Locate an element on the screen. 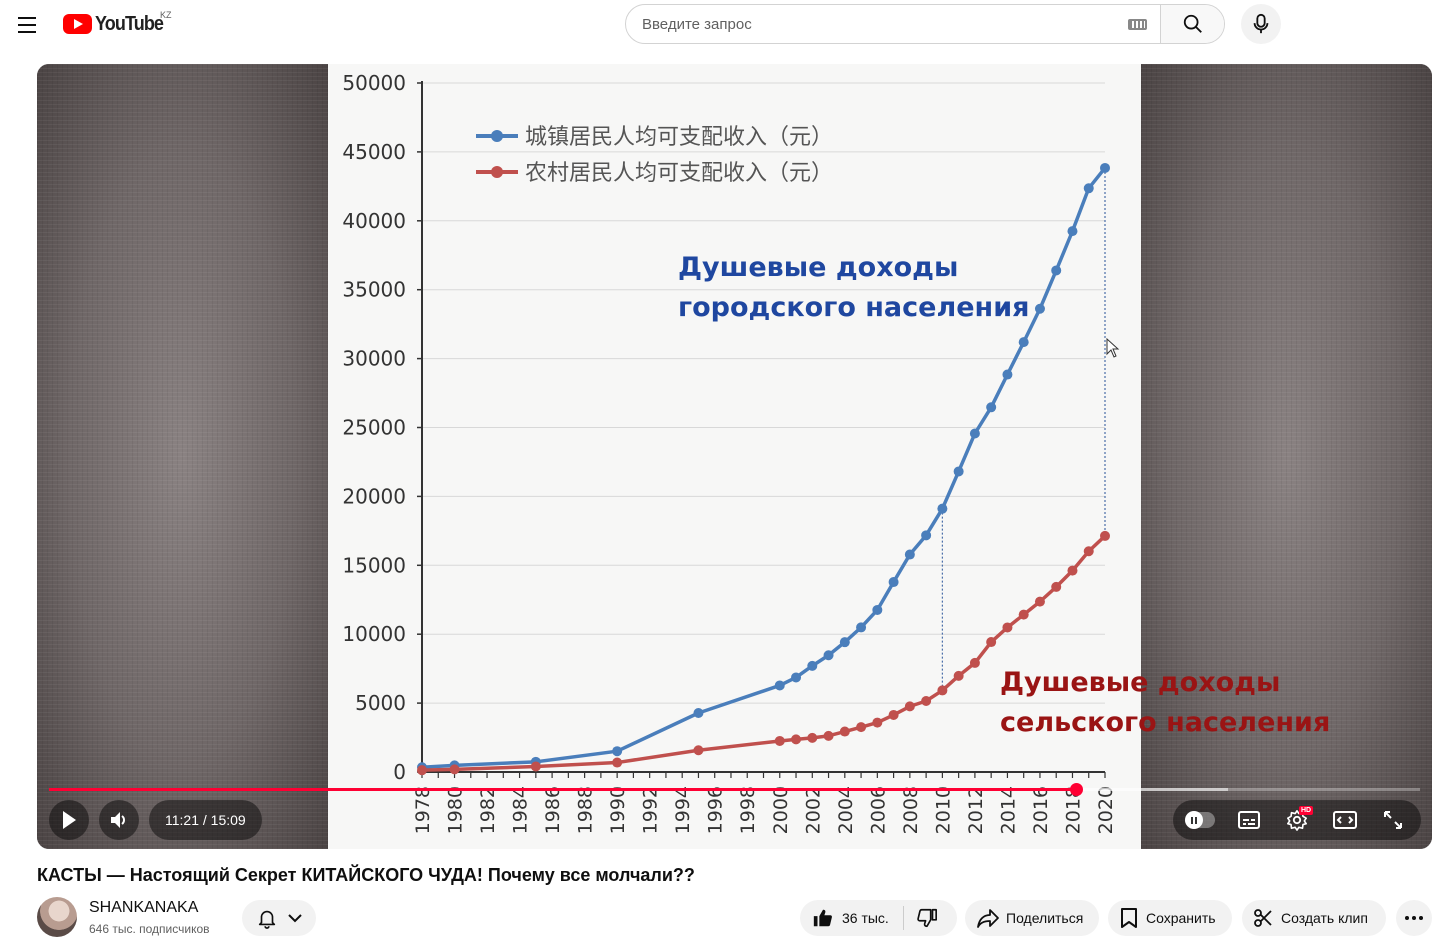 Image resolution: width=1448 pixels, height=937 pixels. rural-annotation-line2: сельского населения is located at coordinates (1165, 722).